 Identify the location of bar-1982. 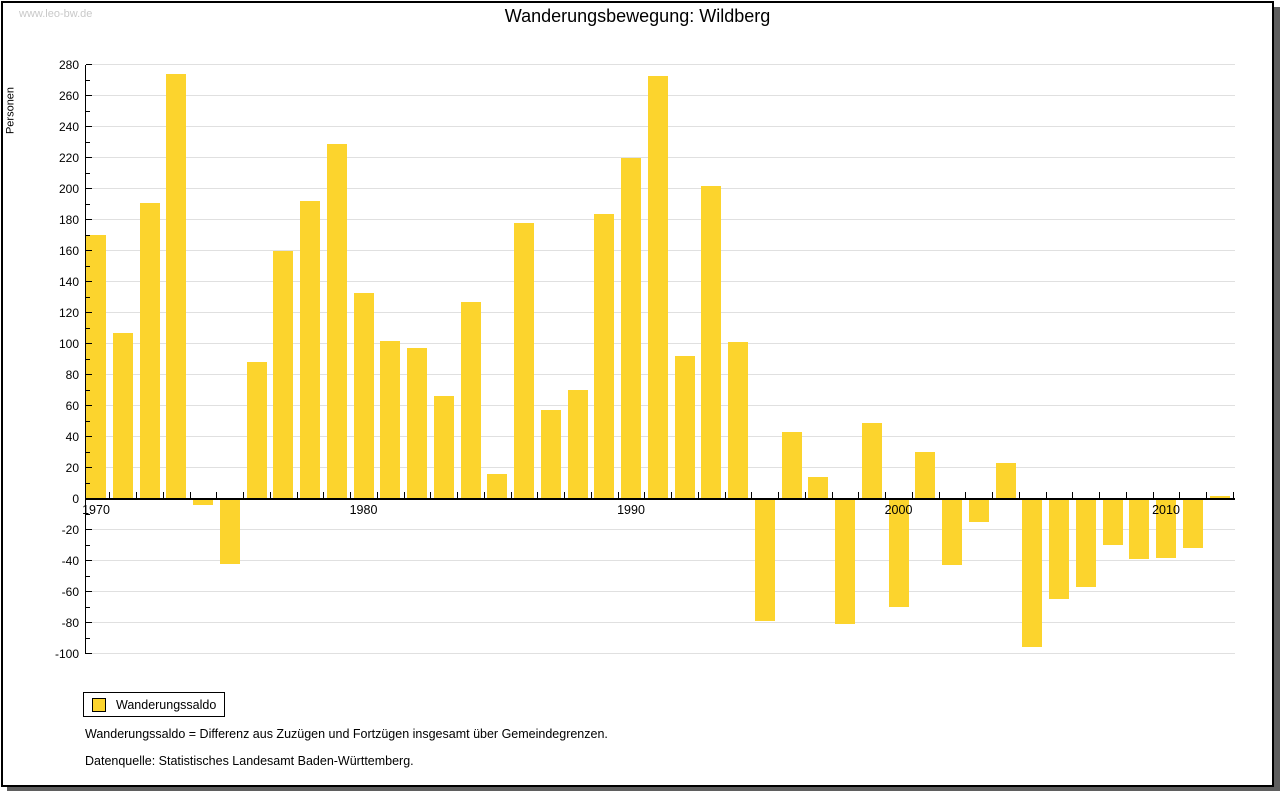
(417, 423).